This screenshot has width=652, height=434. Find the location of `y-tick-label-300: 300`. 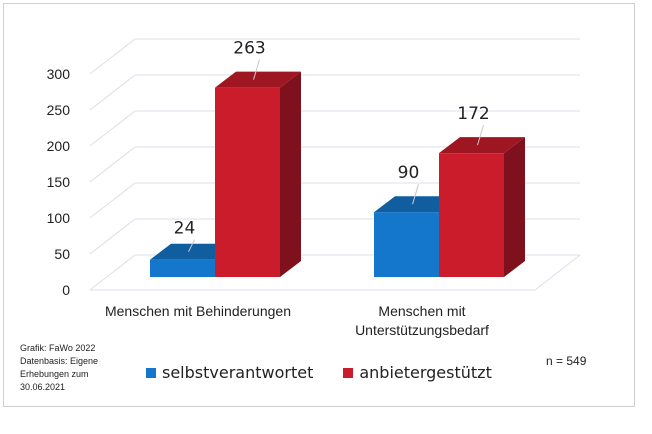

y-tick-label-300: 300 is located at coordinates (59, 74).